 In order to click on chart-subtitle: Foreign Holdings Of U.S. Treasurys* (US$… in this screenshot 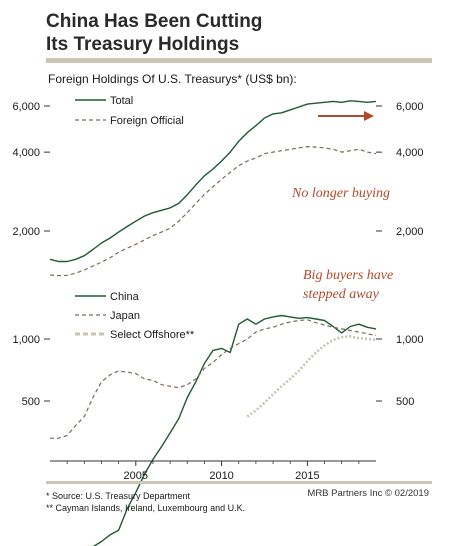, I will do `click(172, 79)`.